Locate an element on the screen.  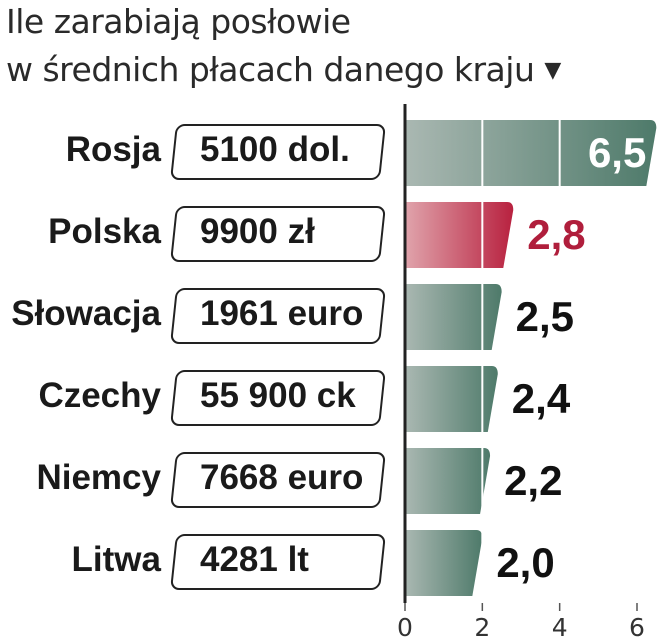
value-label: 2,4 is located at coordinates (541, 398).